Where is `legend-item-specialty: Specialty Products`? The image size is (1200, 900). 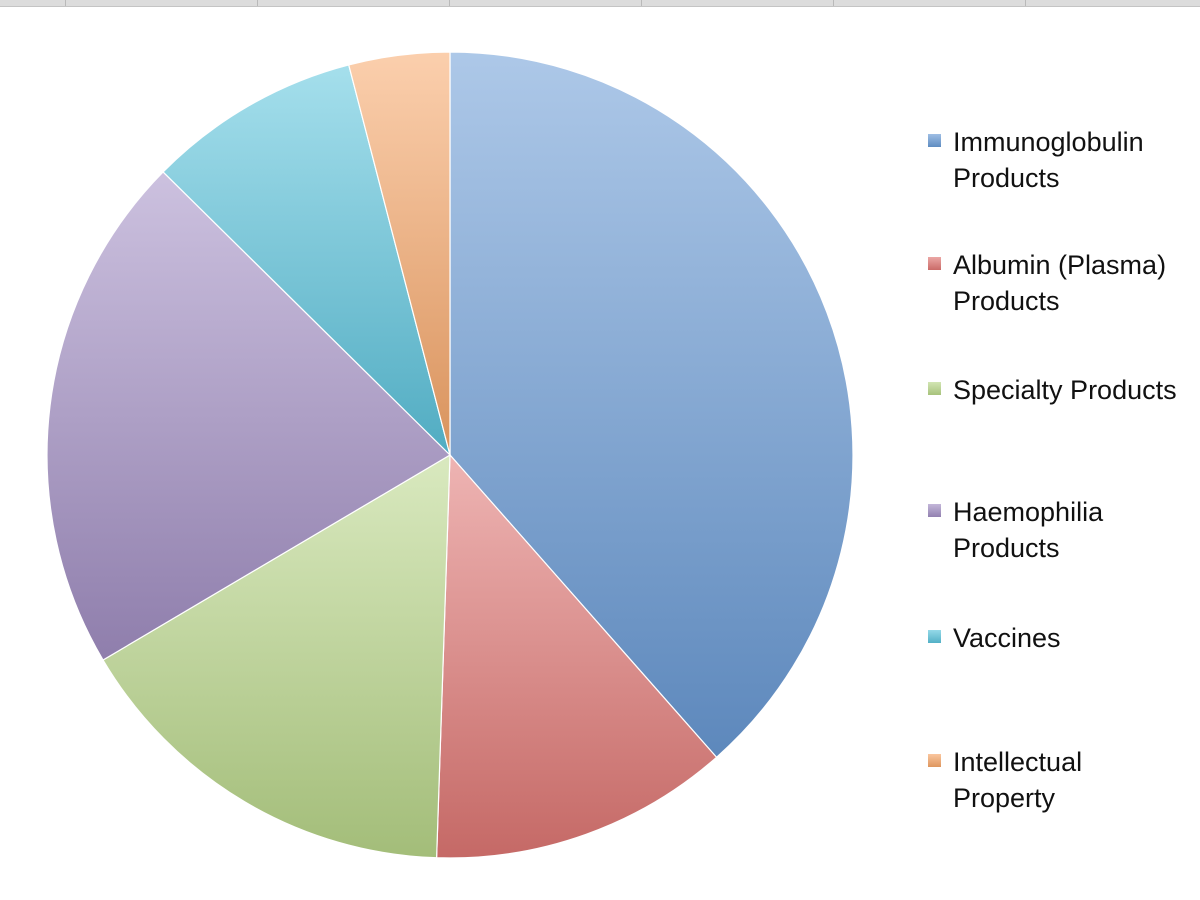
legend-item-specialty: Specialty Products is located at coordinates (1052, 390).